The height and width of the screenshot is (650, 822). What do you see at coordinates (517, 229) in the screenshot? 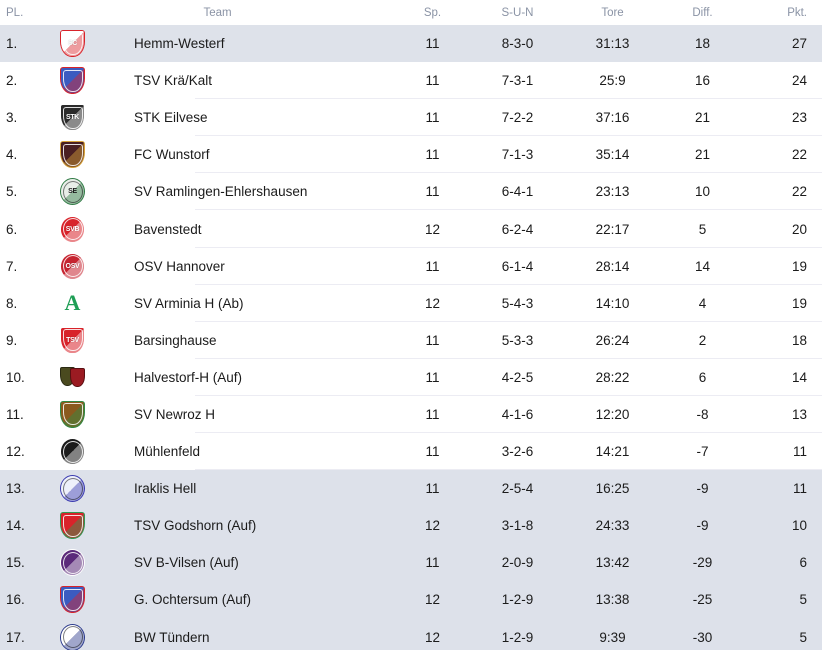
I see `row-record: 6-2-4` at bounding box center [517, 229].